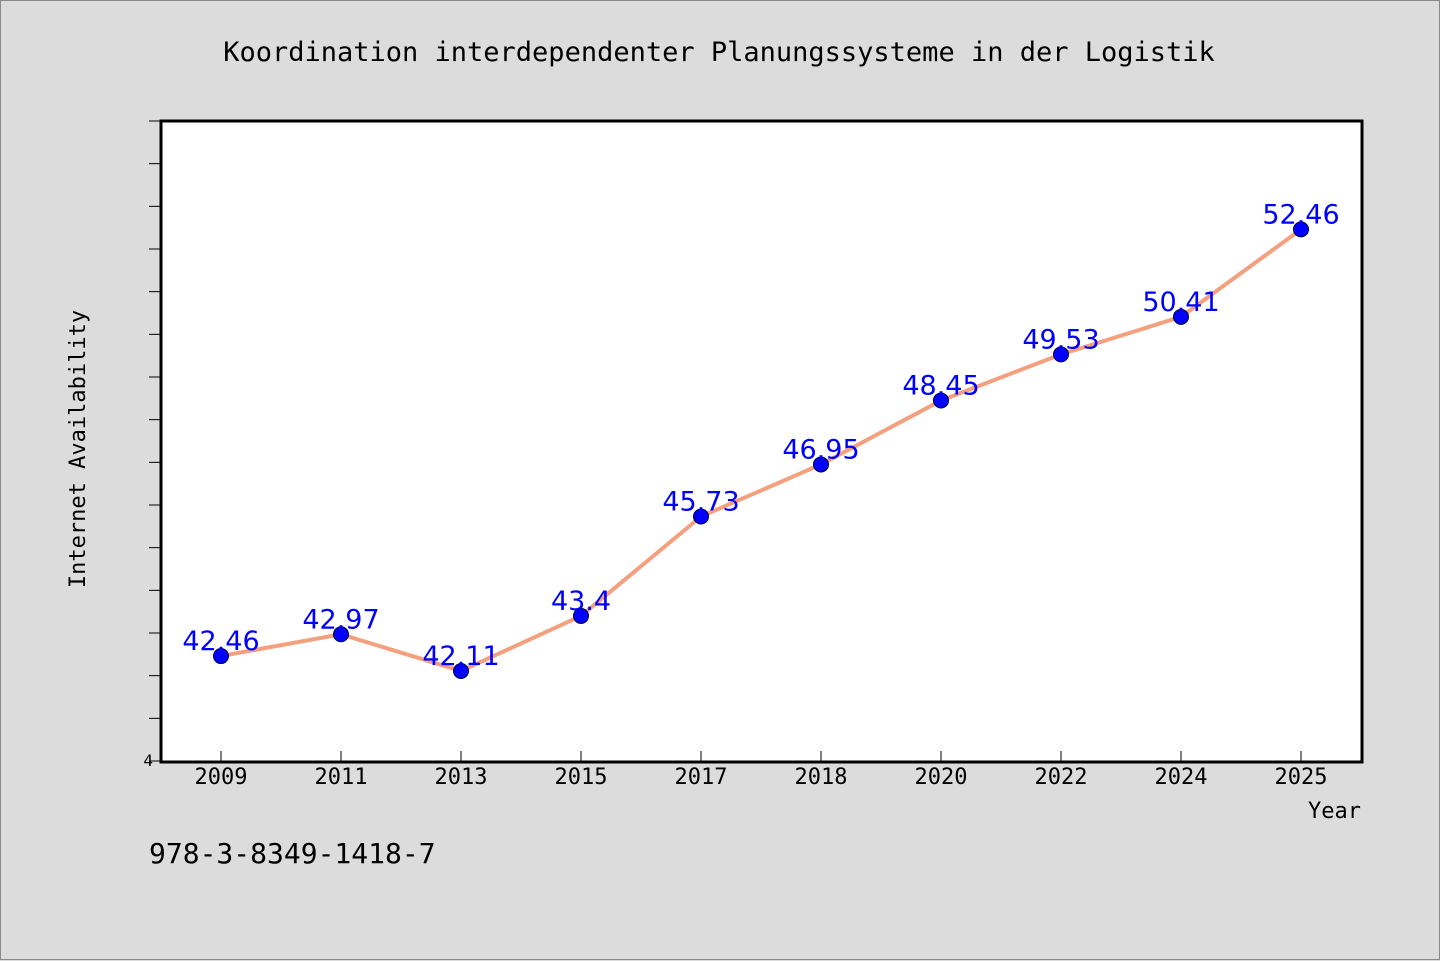 This screenshot has width=1440, height=961. What do you see at coordinates (761, 770) in the screenshot?
I see `x-axis-ticks: 2009 2011 2013 2015 2017 2018 2020 2022 2024 2025` at bounding box center [761, 770].